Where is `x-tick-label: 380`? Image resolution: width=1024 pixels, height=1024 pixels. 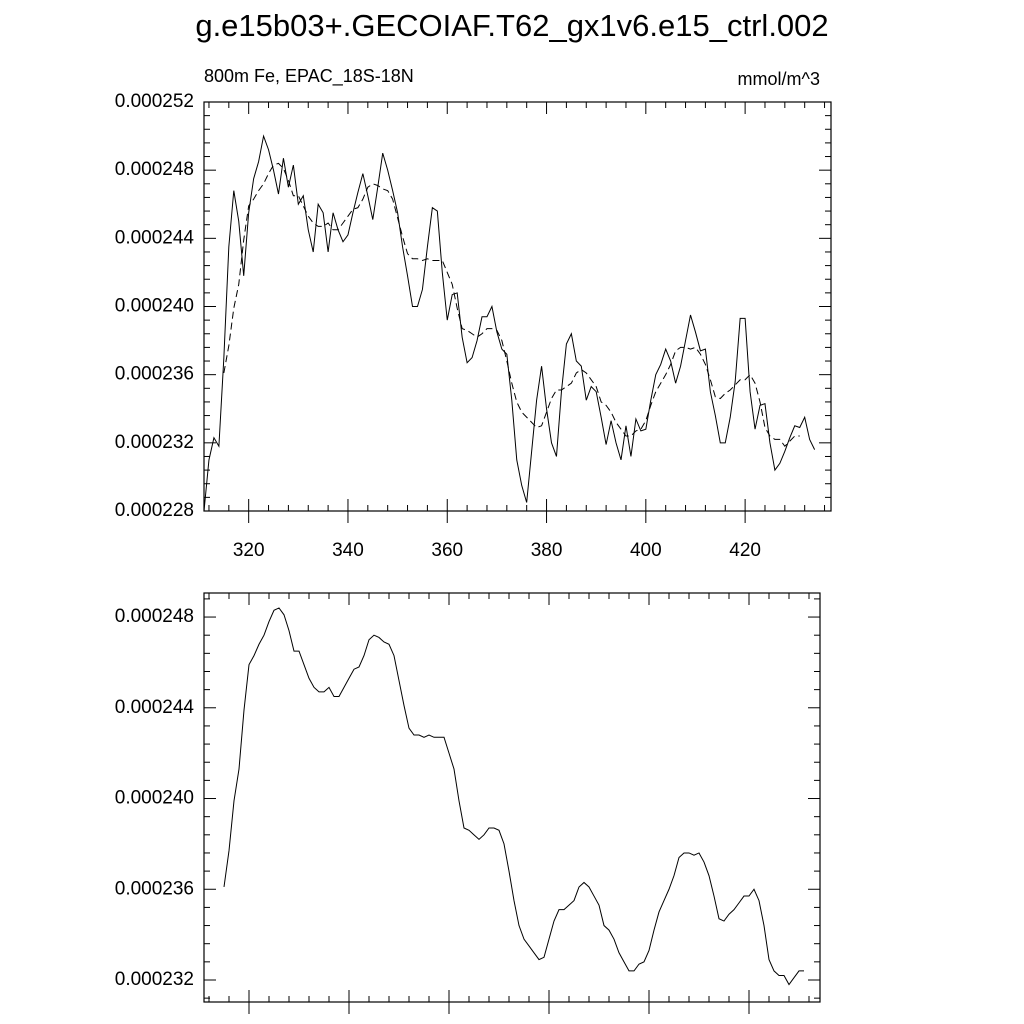 x-tick-label: 380 is located at coordinates (547, 550).